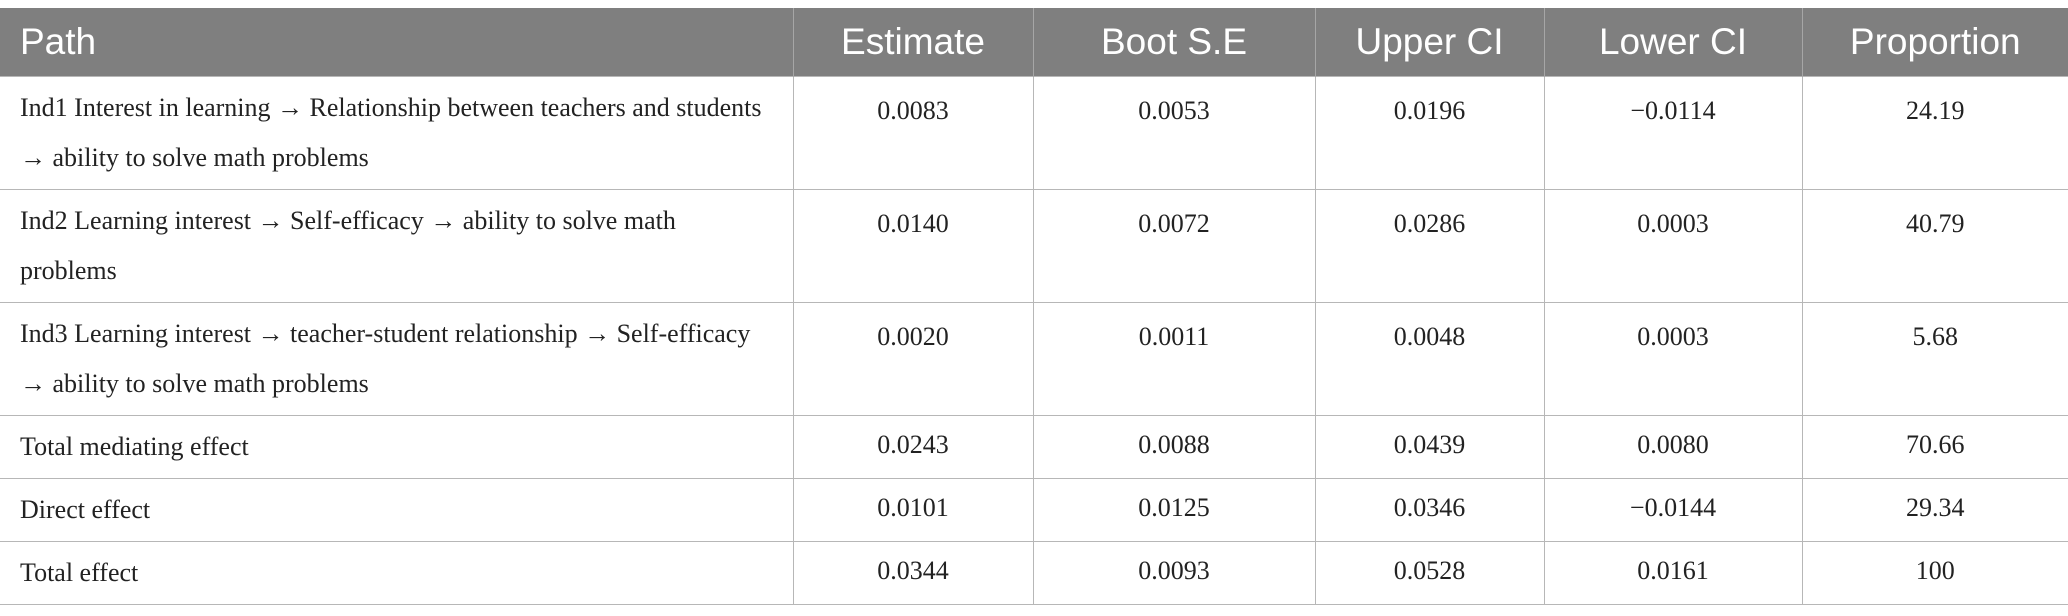 This screenshot has height=616, width=2068. What do you see at coordinates (913, 573) in the screenshot?
I see `cell-estimate: 0.0344` at bounding box center [913, 573].